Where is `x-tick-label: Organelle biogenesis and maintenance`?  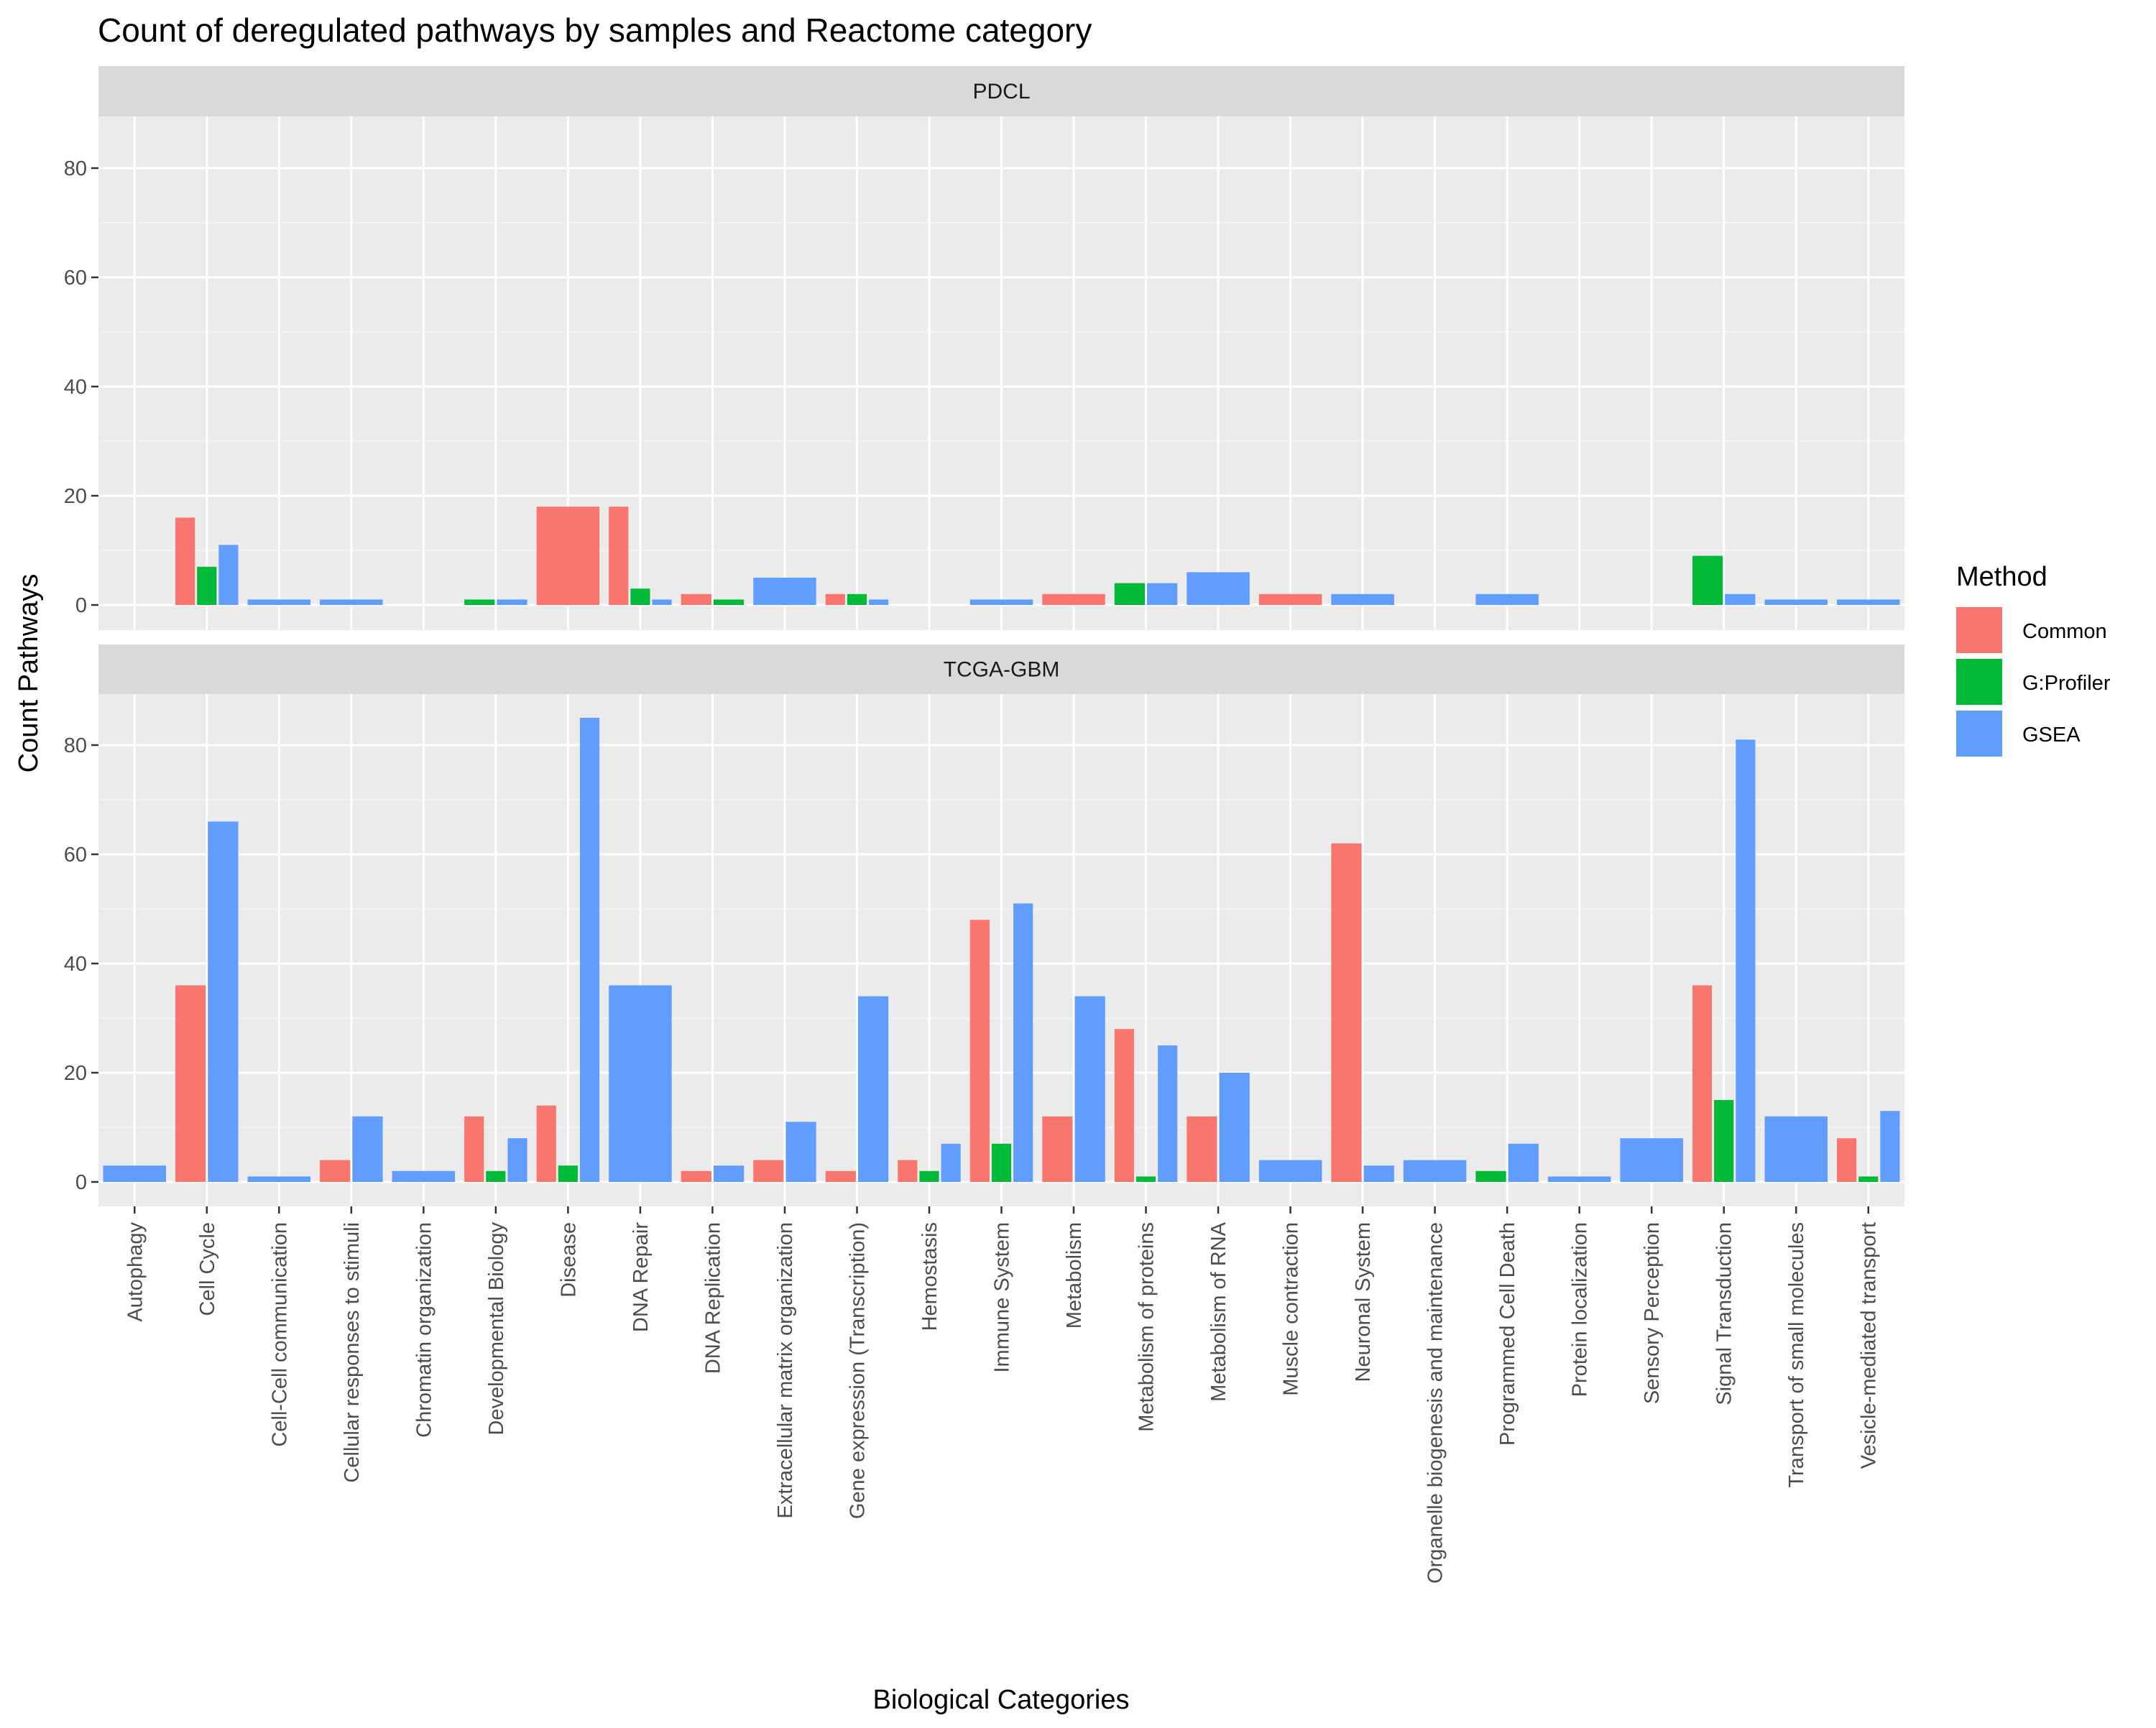
x-tick-label: Organelle biogenesis and maintenance is located at coordinates (1435, 1403).